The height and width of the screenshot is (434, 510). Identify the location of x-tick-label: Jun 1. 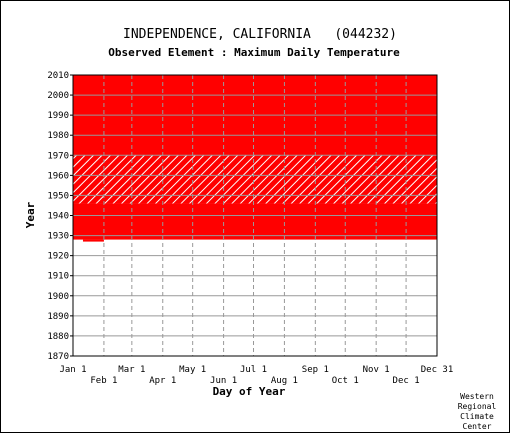
(223, 381).